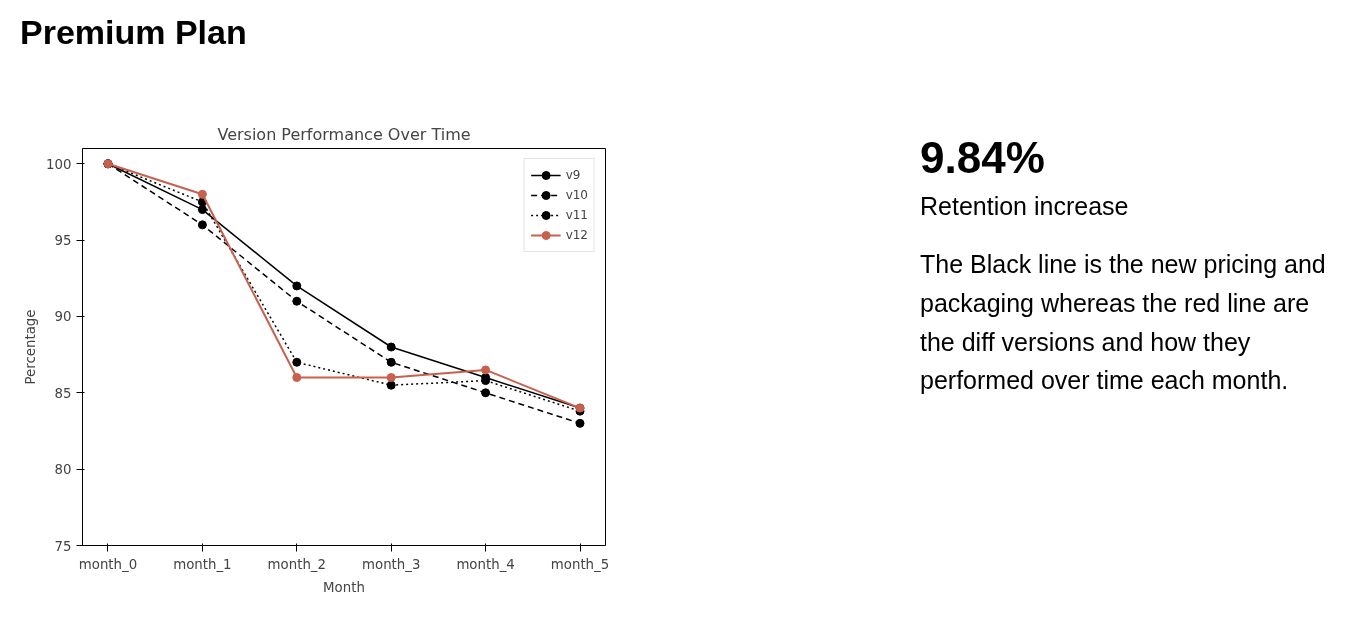 Image resolution: width=1359 pixels, height=622 pixels. Describe the element at coordinates (982, 157) in the screenshot. I see `text: 9.84%` at that location.